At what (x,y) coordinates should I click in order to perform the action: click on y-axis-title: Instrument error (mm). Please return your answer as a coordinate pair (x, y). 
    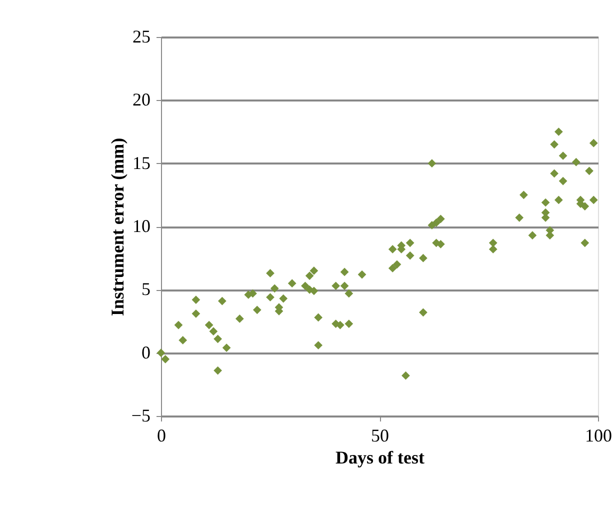
    Looking at the image, I should click on (117, 227).